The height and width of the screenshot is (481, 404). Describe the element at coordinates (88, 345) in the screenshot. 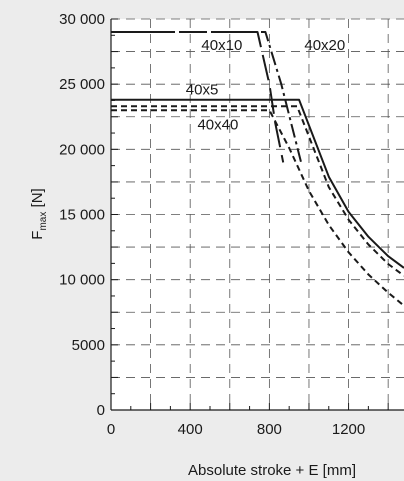

I see `y-tick-label: 5000` at that location.